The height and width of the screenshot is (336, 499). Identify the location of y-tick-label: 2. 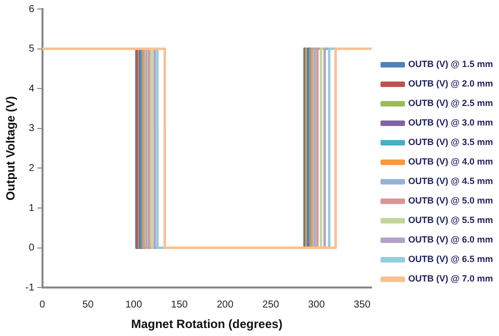
(31, 168).